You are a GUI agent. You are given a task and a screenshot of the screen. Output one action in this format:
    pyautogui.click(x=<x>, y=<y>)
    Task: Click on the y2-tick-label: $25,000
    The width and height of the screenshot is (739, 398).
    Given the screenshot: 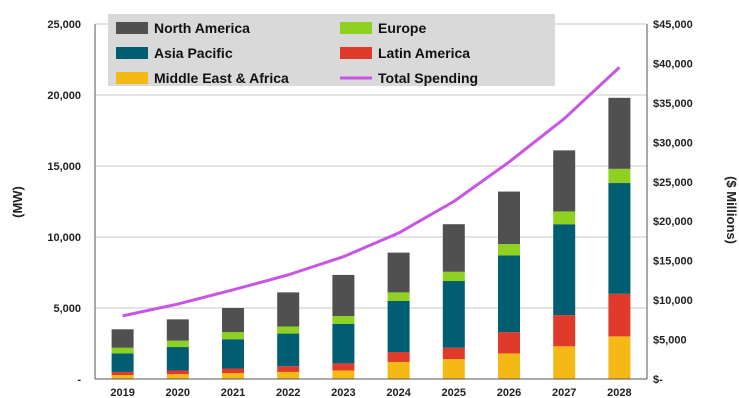 What is the action you would take?
    pyautogui.click(x=673, y=183)
    